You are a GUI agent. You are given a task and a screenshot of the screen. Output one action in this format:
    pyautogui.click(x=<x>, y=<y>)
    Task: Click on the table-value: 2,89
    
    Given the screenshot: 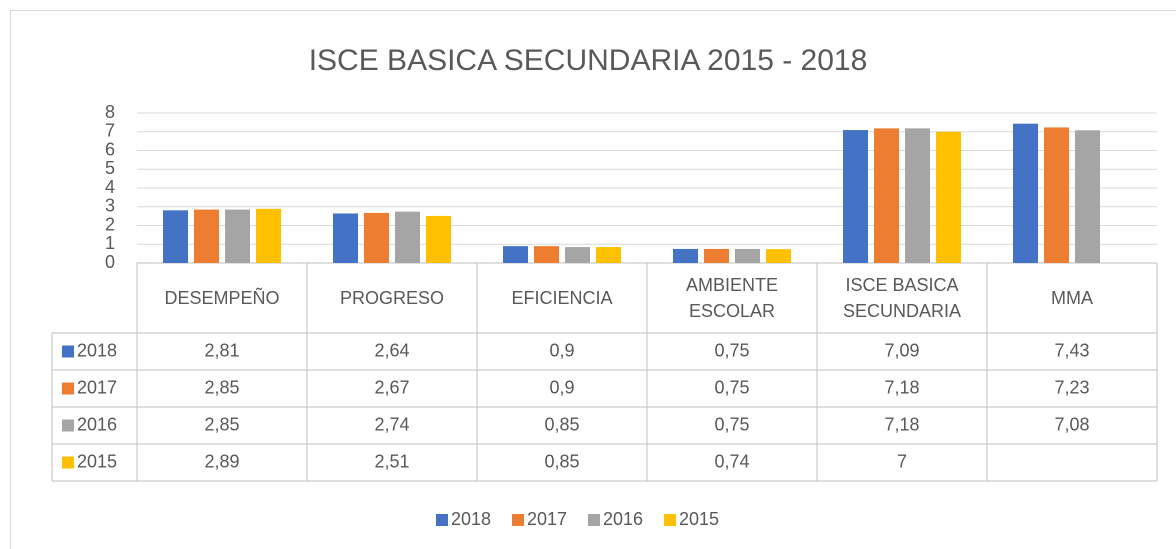 What is the action you would take?
    pyautogui.click(x=221, y=461)
    